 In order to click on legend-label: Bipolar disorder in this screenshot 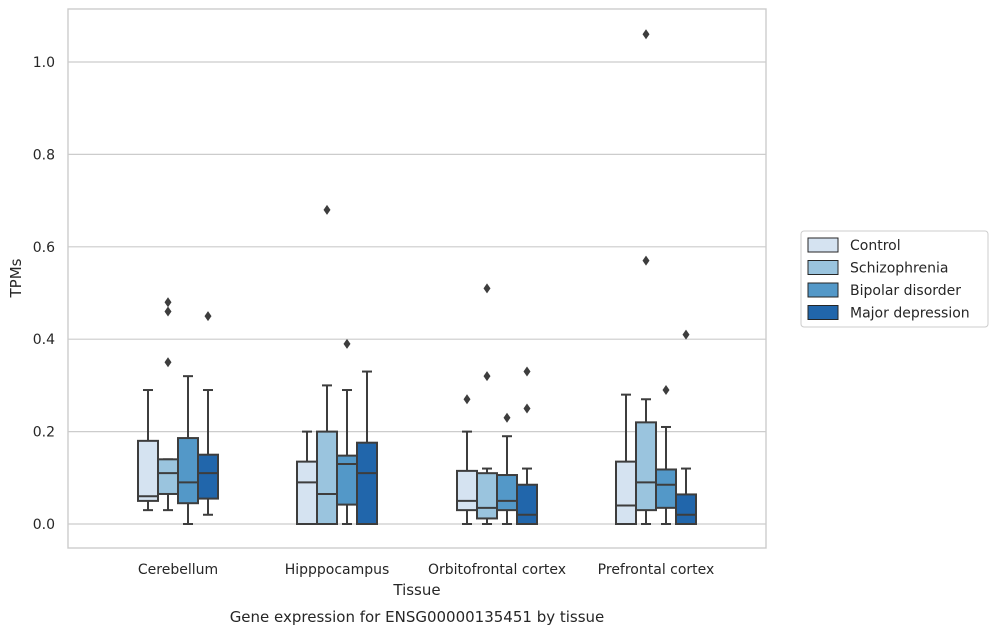, I will do `click(905, 291)`.